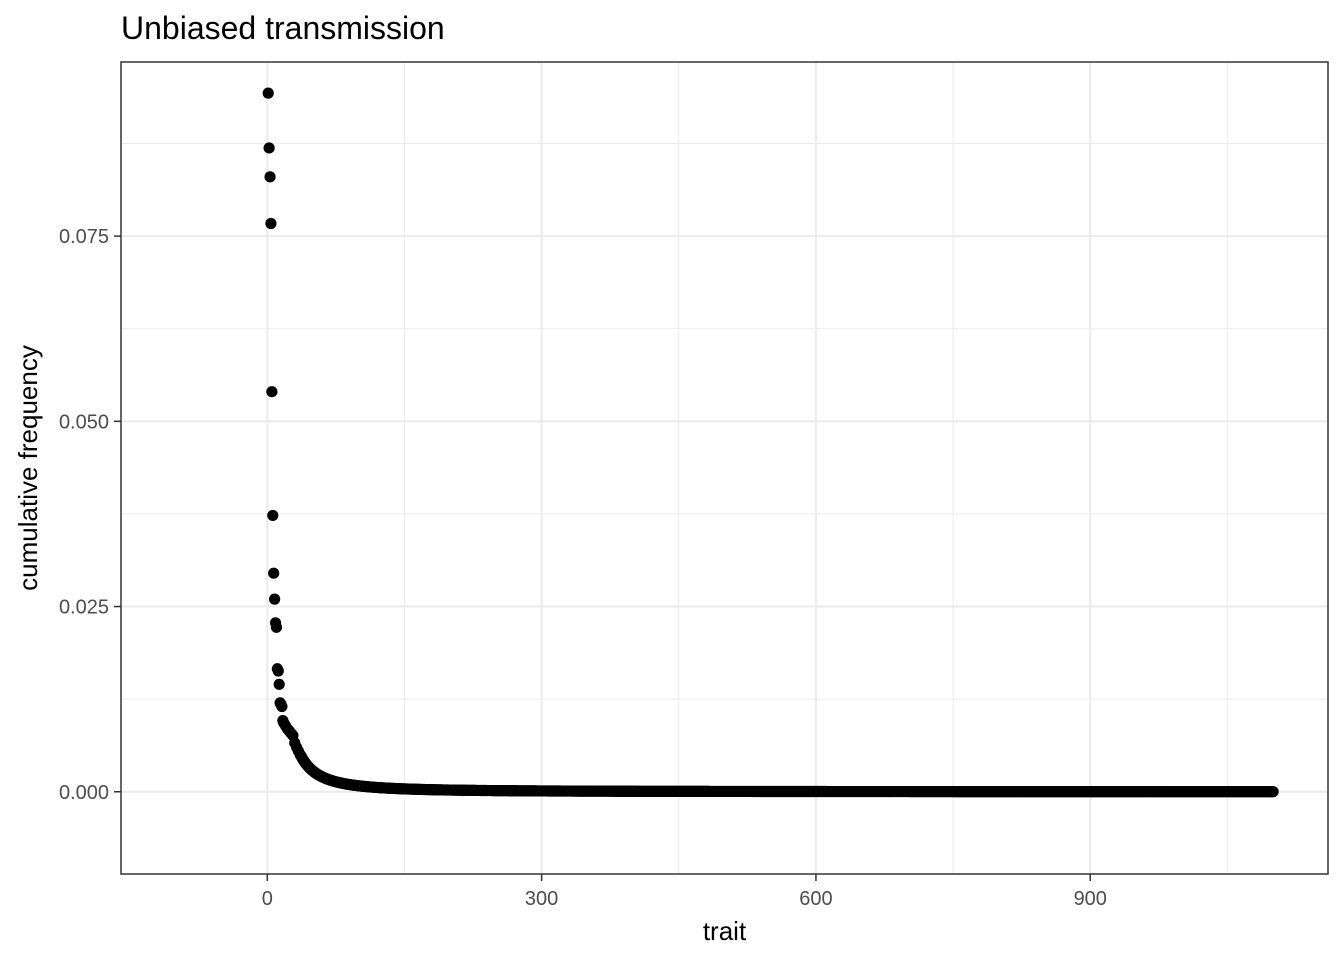  Describe the element at coordinates (84, 793) in the screenshot. I see `y-tick-label: 0.000` at that location.